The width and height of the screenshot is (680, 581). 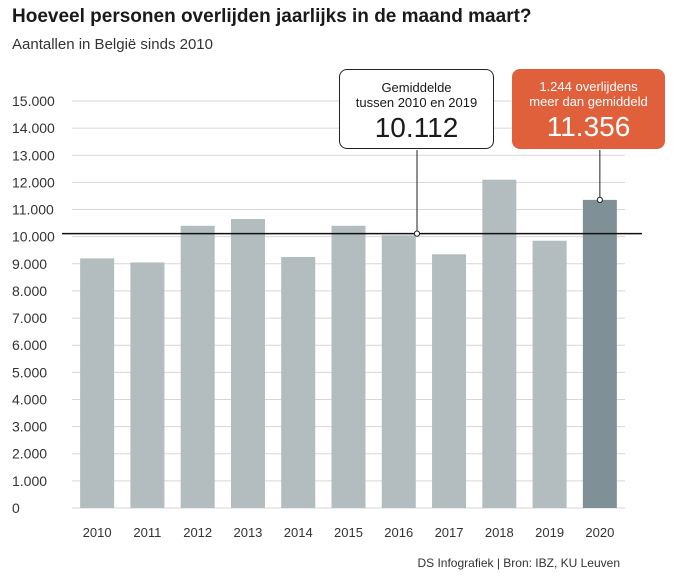 I want to click on bar-2019, so click(x=549, y=374).